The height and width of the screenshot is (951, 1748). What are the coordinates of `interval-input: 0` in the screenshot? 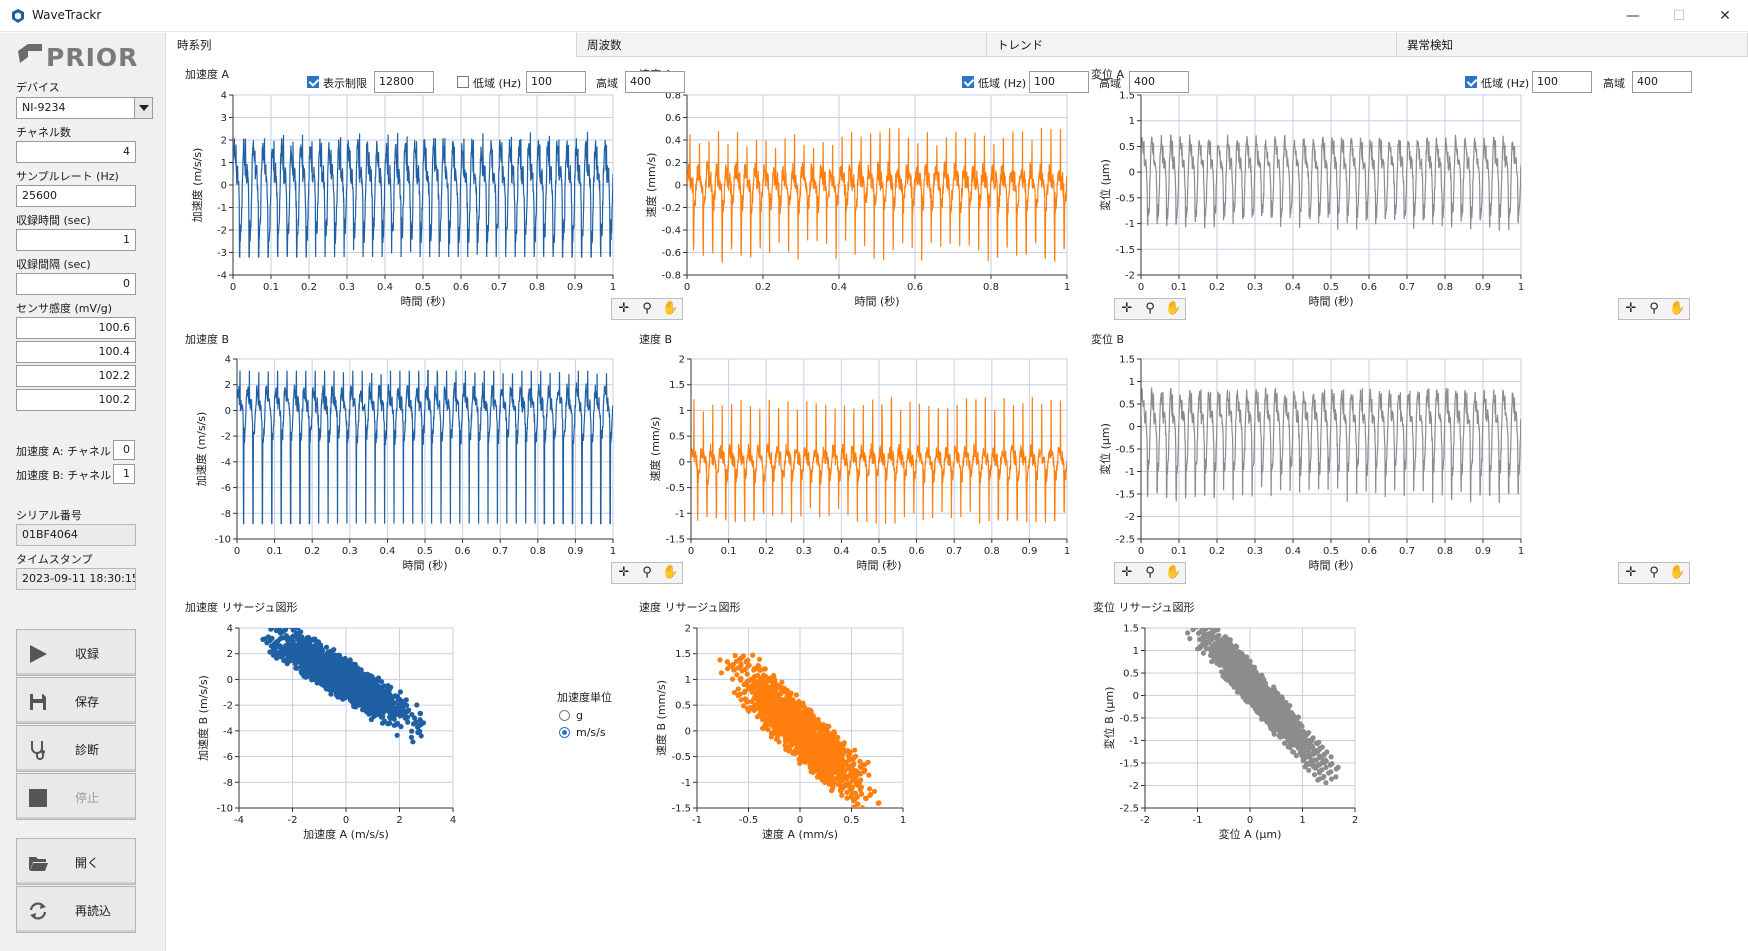 It's located at (76, 284).